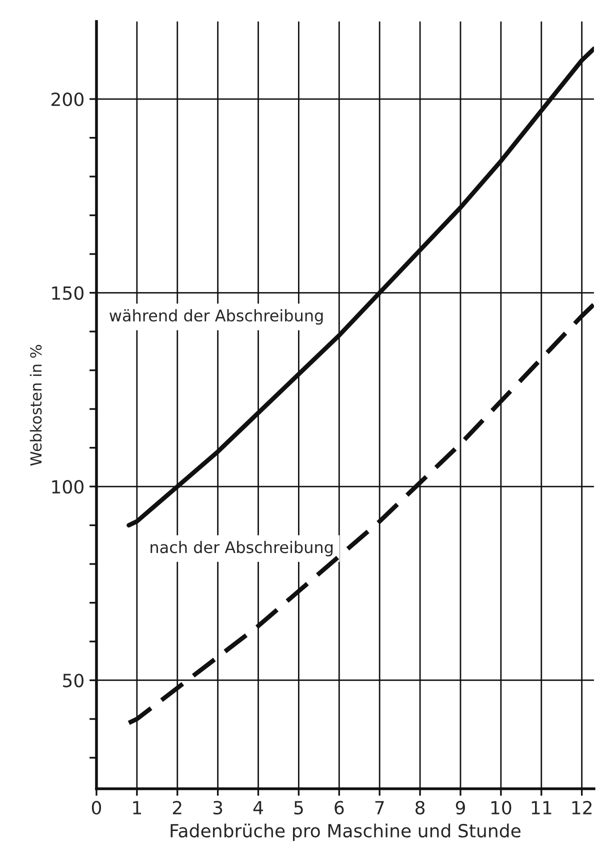 The width and height of the screenshot is (603, 862). I want to click on x-tick-label: 7, so click(379, 807).